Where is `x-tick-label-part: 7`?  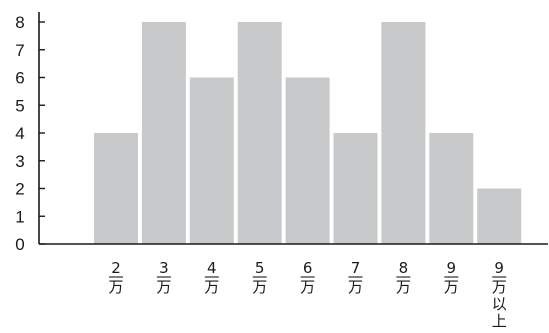 x-tick-label-part: 7 is located at coordinates (356, 268).